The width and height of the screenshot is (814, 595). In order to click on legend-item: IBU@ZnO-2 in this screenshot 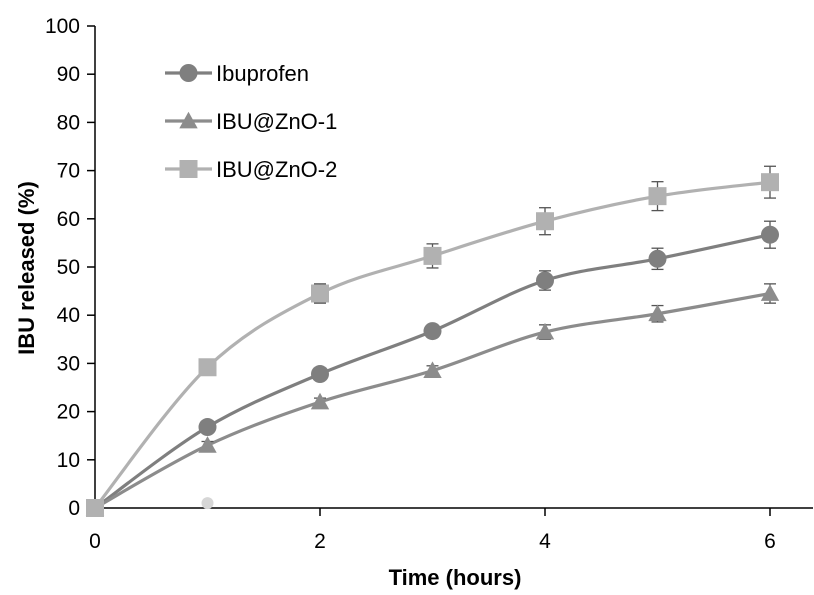, I will do `click(251, 169)`.